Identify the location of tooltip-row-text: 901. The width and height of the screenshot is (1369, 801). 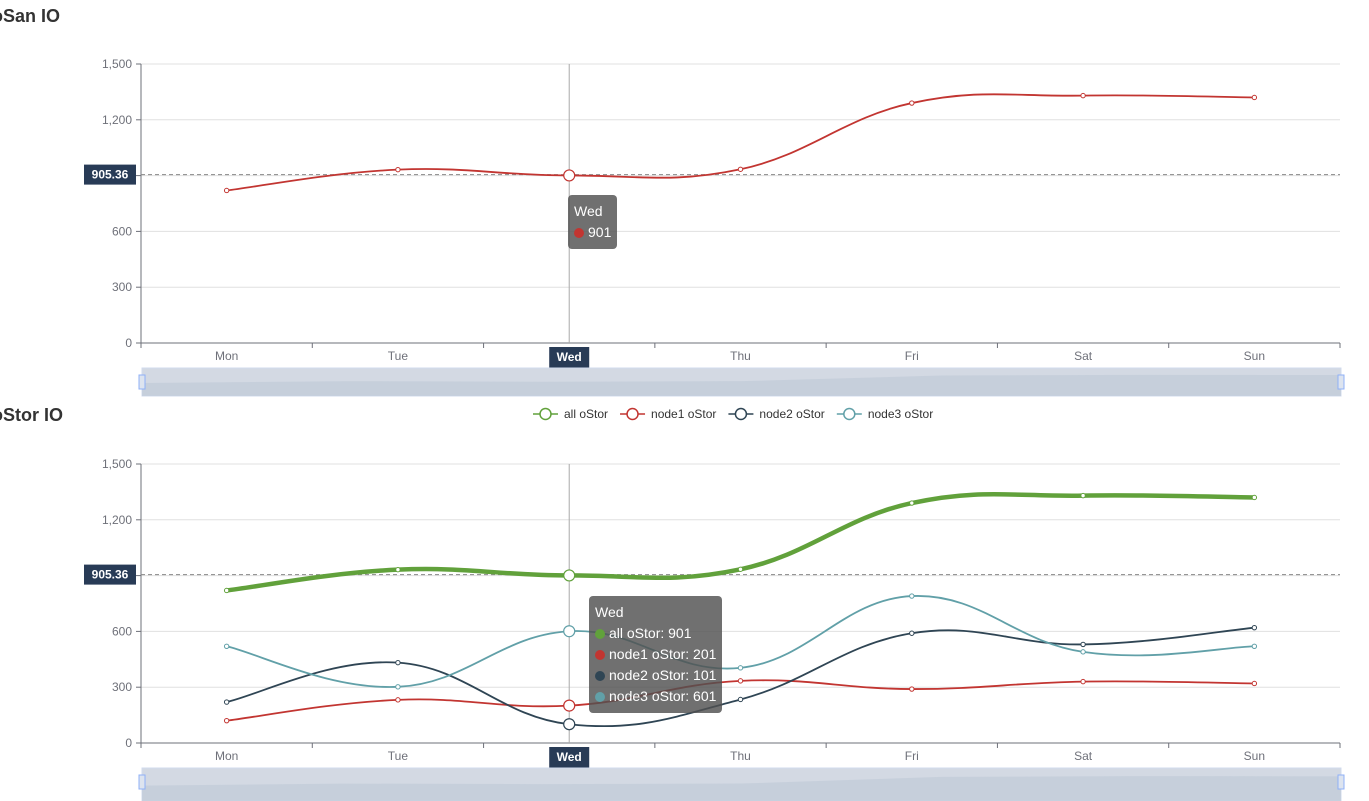
(600, 232).